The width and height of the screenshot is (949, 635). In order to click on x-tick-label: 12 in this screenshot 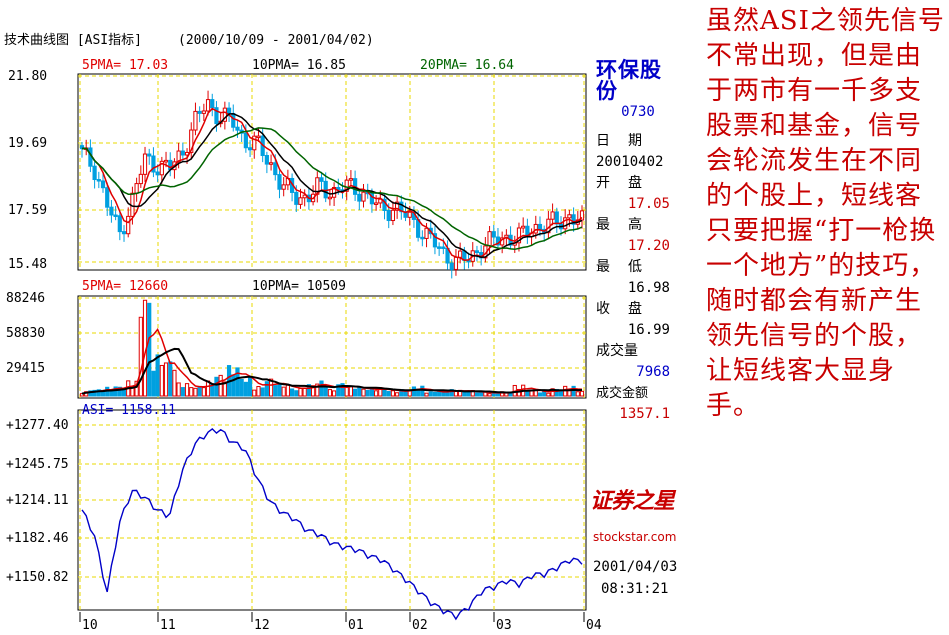, I will do `click(262, 625)`.